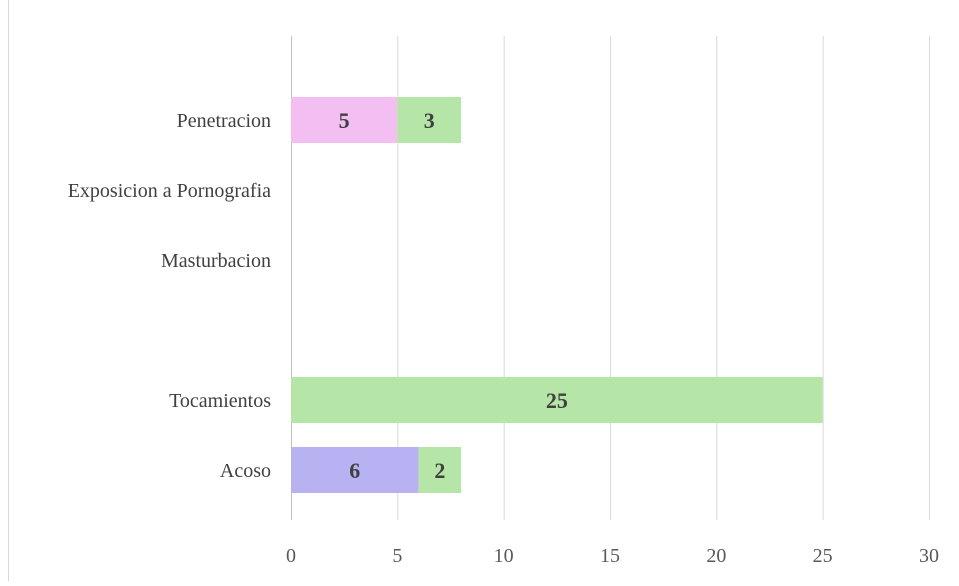 The height and width of the screenshot is (586, 959). I want to click on x-tick-label: 20, so click(716, 556).